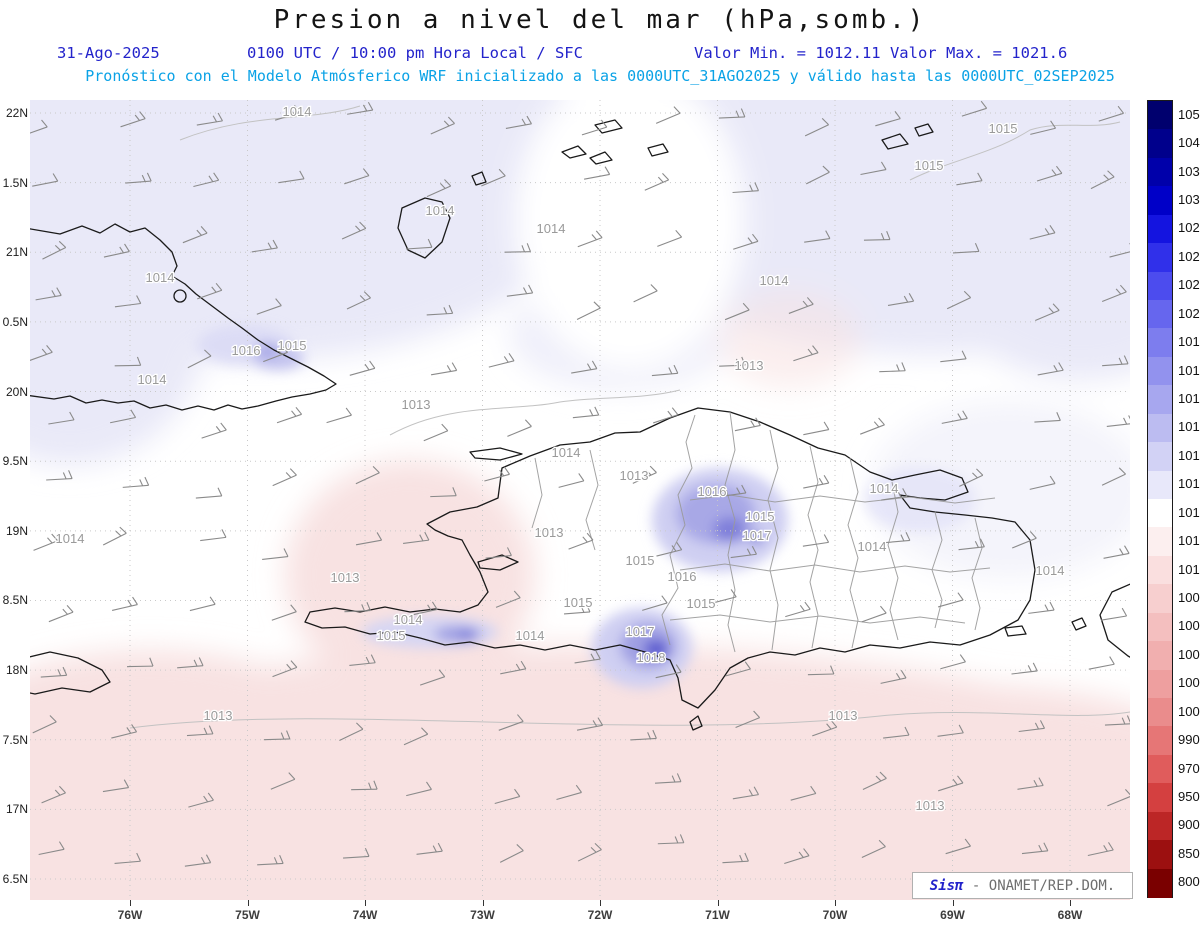 The image size is (1200, 927). I want to click on colorbar-tick-label: 1010, so click(1189, 569).